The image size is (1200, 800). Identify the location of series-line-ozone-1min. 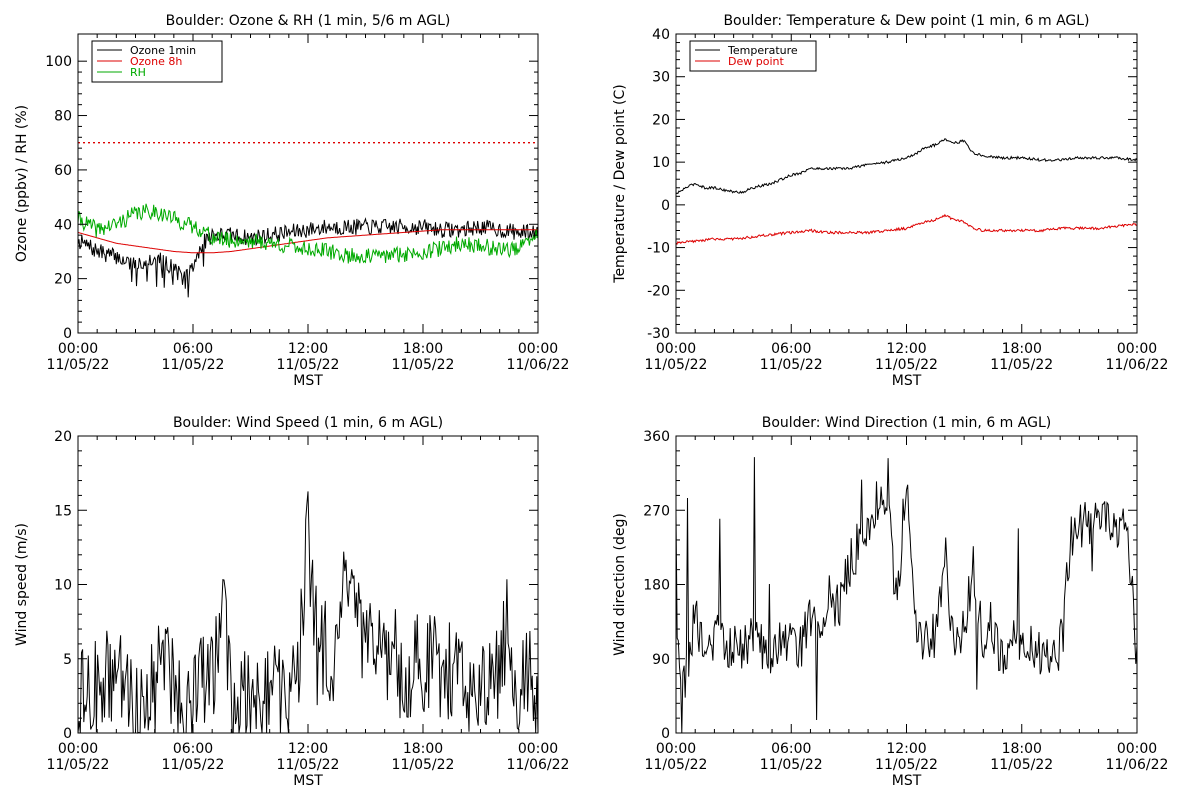
(308, 257).